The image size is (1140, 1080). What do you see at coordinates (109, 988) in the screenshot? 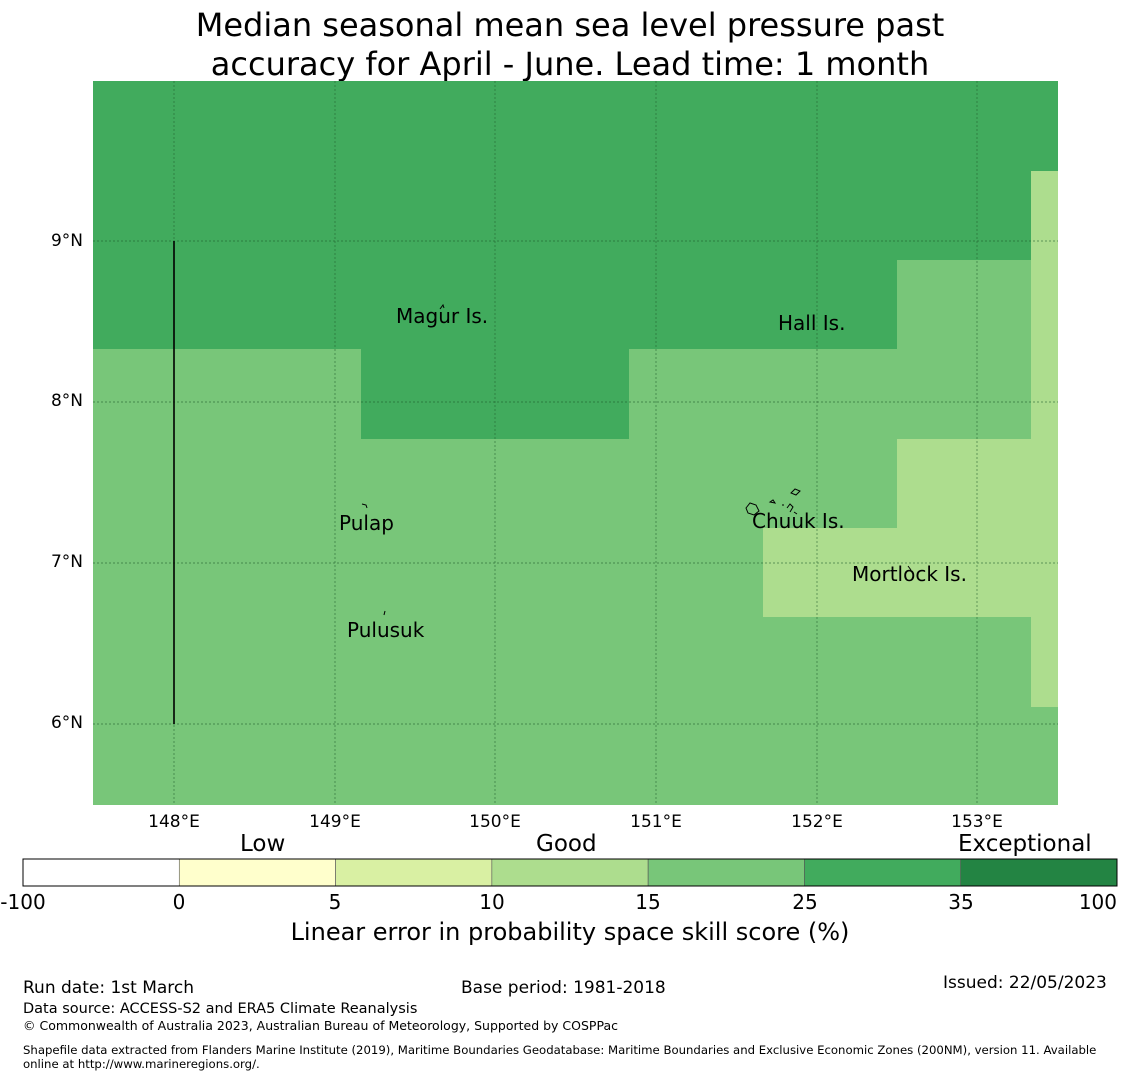
I see `run-date: Run date: 1st March` at bounding box center [109, 988].